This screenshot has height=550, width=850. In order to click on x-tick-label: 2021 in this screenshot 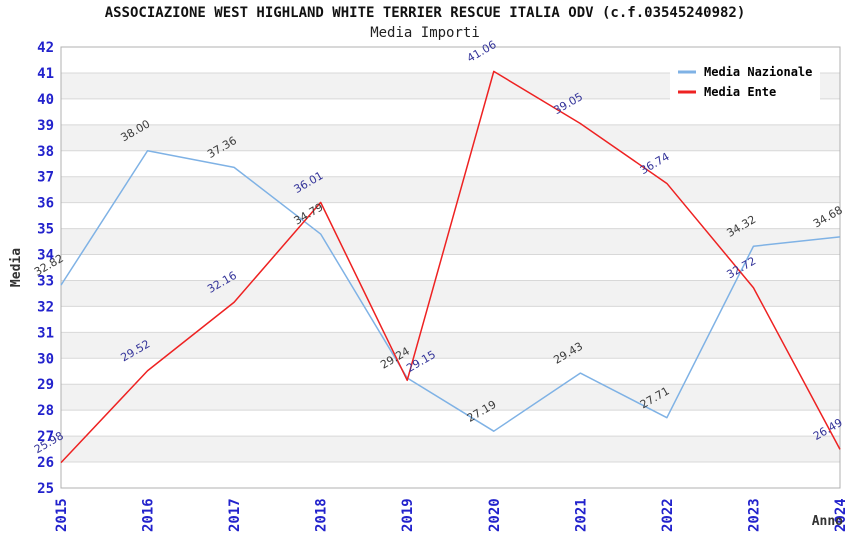, I will do `click(581, 515)`.